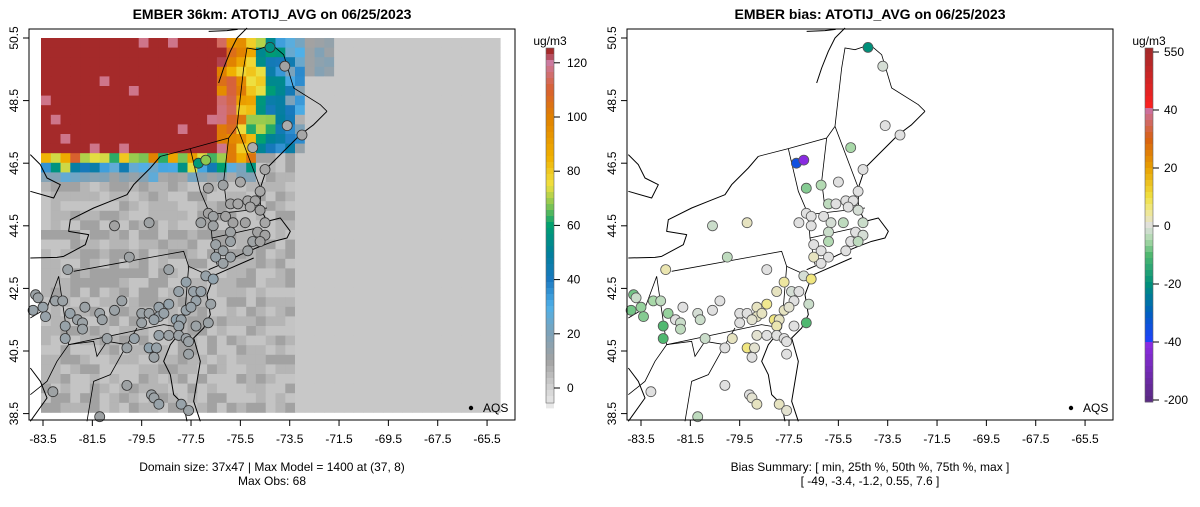 This screenshot has width=1200, height=507. Describe the element at coordinates (550, 41) in the screenshot. I see `colorbar-label: ug/m3` at that location.